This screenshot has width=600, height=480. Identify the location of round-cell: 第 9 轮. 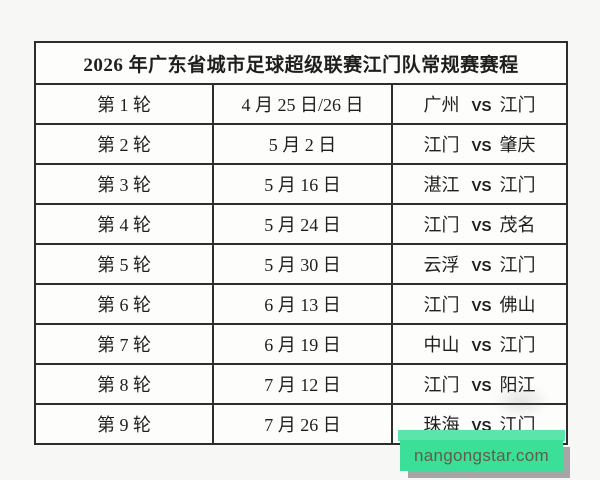
(124, 424).